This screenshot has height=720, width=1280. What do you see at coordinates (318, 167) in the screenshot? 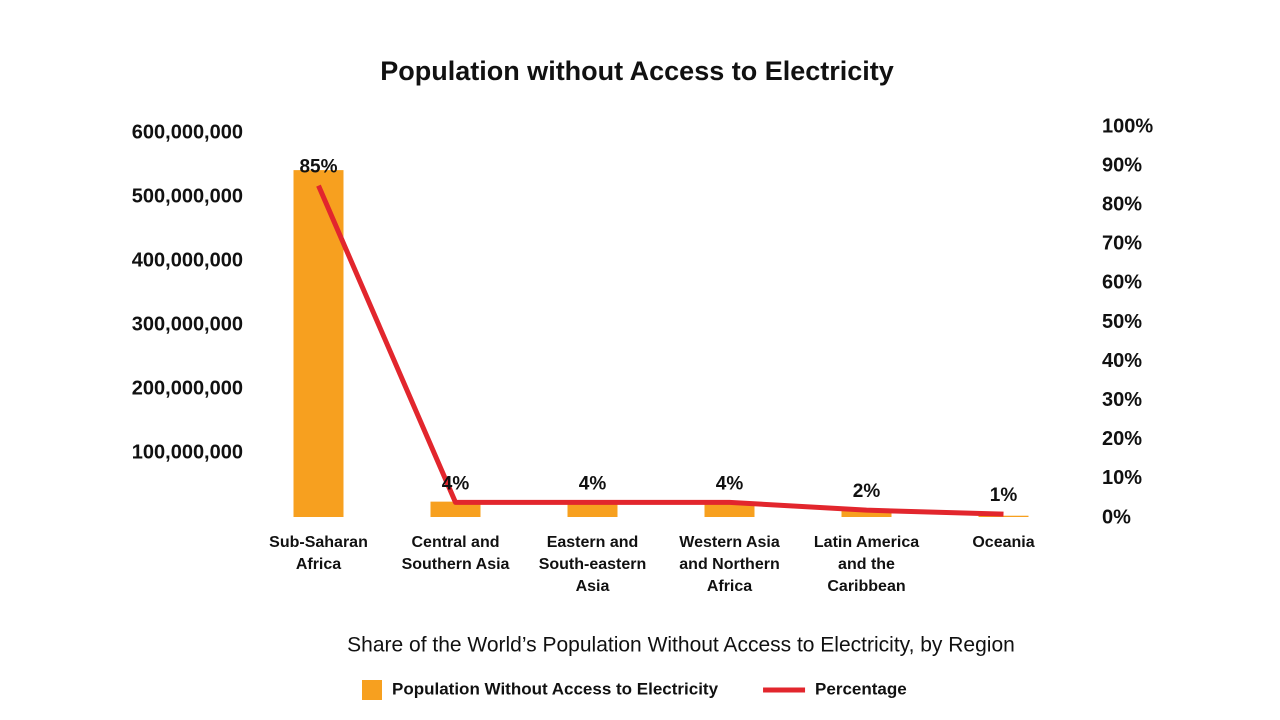
I see `data-label: 85%` at bounding box center [318, 167].